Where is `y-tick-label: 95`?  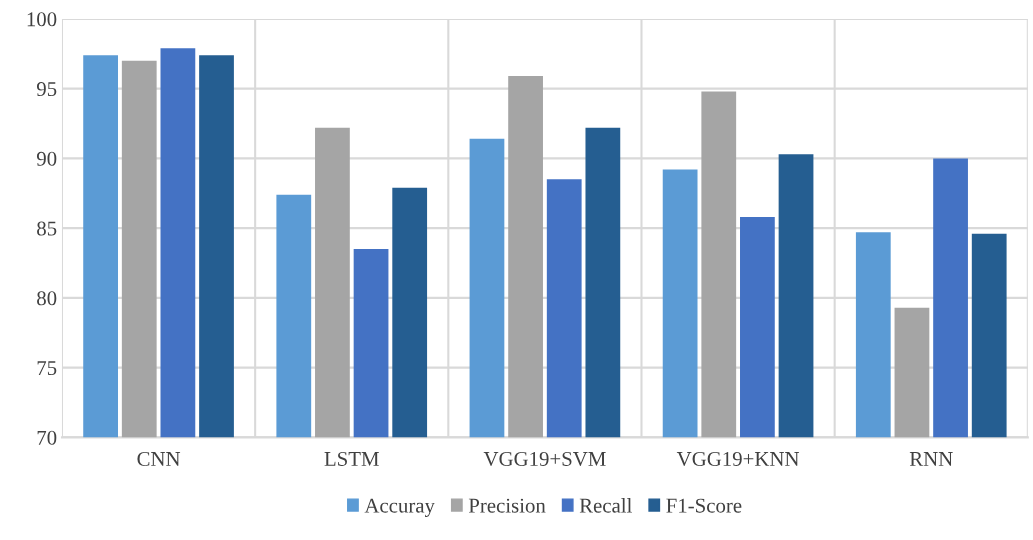 y-tick-label: 95 is located at coordinates (46, 89).